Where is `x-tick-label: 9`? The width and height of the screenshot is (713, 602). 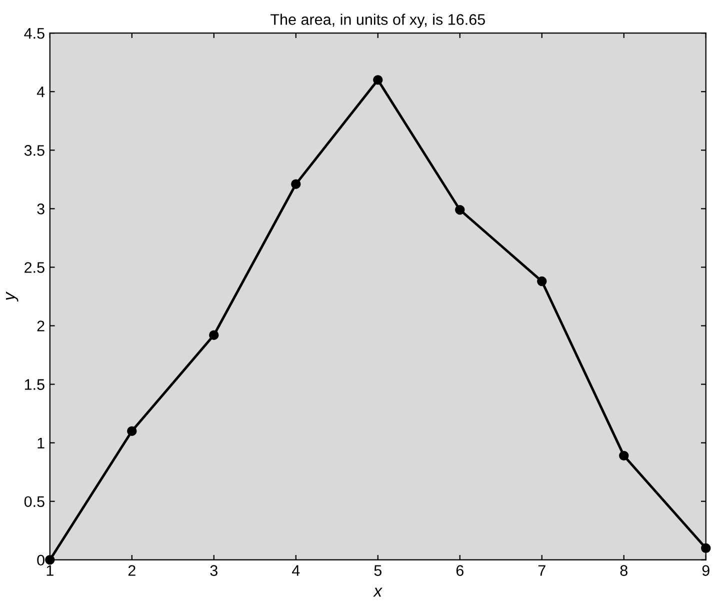 x-tick-label: 9 is located at coordinates (706, 570).